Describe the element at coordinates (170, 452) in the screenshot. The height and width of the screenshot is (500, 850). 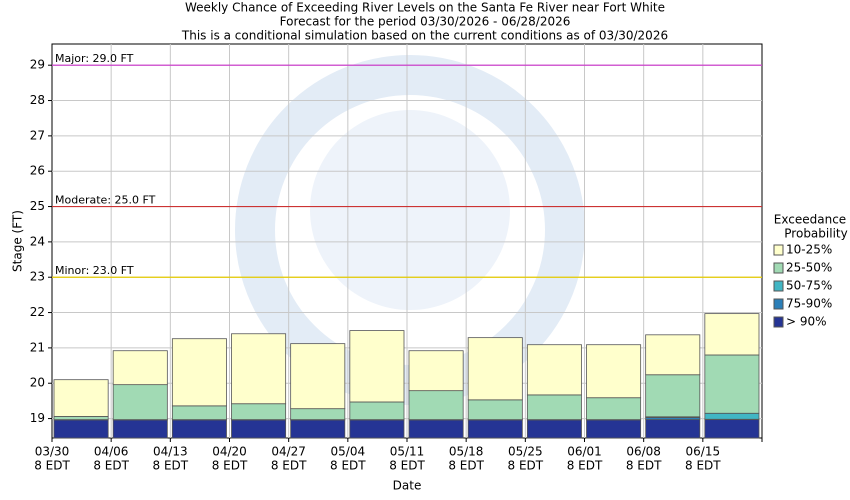
I see `x-tick-label: 04/13` at that location.